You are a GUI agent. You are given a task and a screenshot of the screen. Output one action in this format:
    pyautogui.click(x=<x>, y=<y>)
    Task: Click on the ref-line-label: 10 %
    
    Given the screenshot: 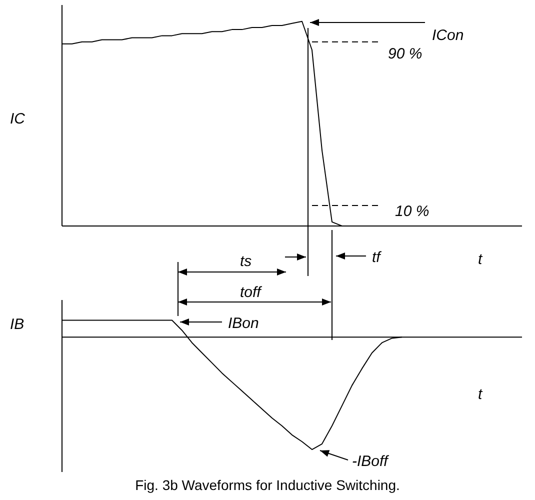 What is the action you would take?
    pyautogui.click(x=412, y=211)
    